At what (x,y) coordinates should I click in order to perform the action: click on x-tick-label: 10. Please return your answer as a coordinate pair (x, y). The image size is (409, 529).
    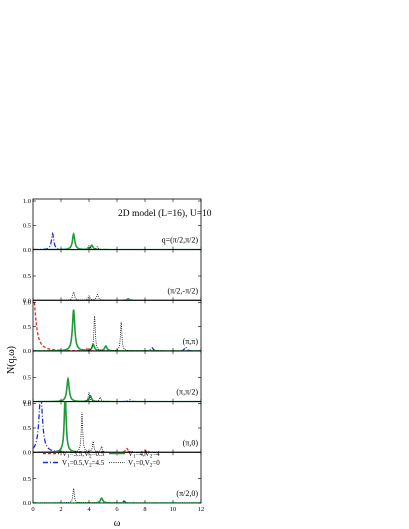
    Looking at the image, I should click on (173, 509).